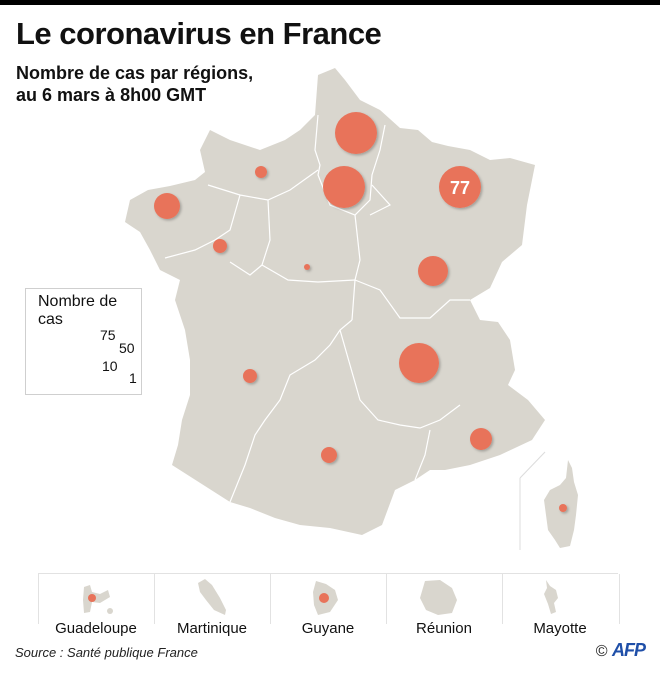 Image resolution: width=660 pixels, height=675 pixels. What do you see at coordinates (111, 95) in the screenshot?
I see `subtitle-line-2: au 6 mars à 8h00 GMT` at bounding box center [111, 95].